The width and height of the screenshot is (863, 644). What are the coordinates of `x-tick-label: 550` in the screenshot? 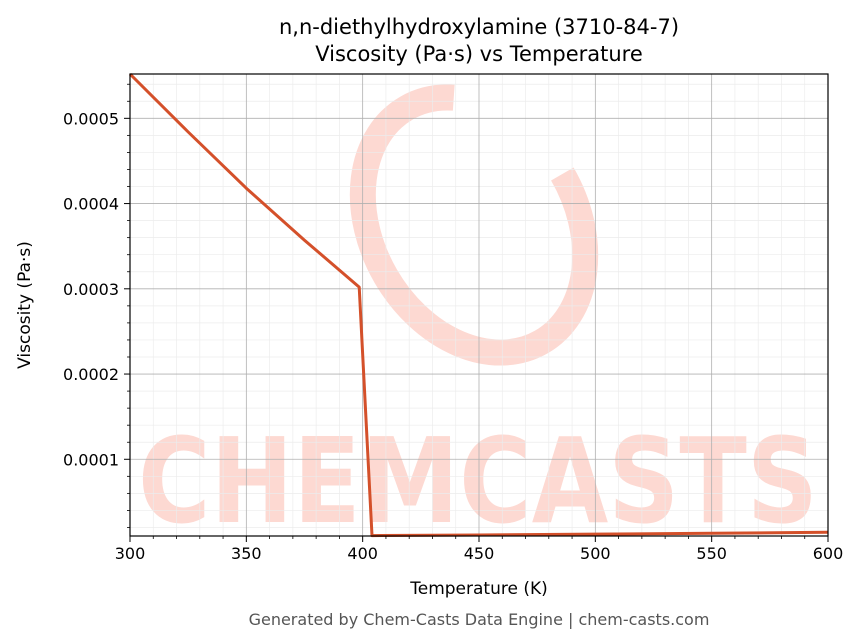 It's located at (711, 553).